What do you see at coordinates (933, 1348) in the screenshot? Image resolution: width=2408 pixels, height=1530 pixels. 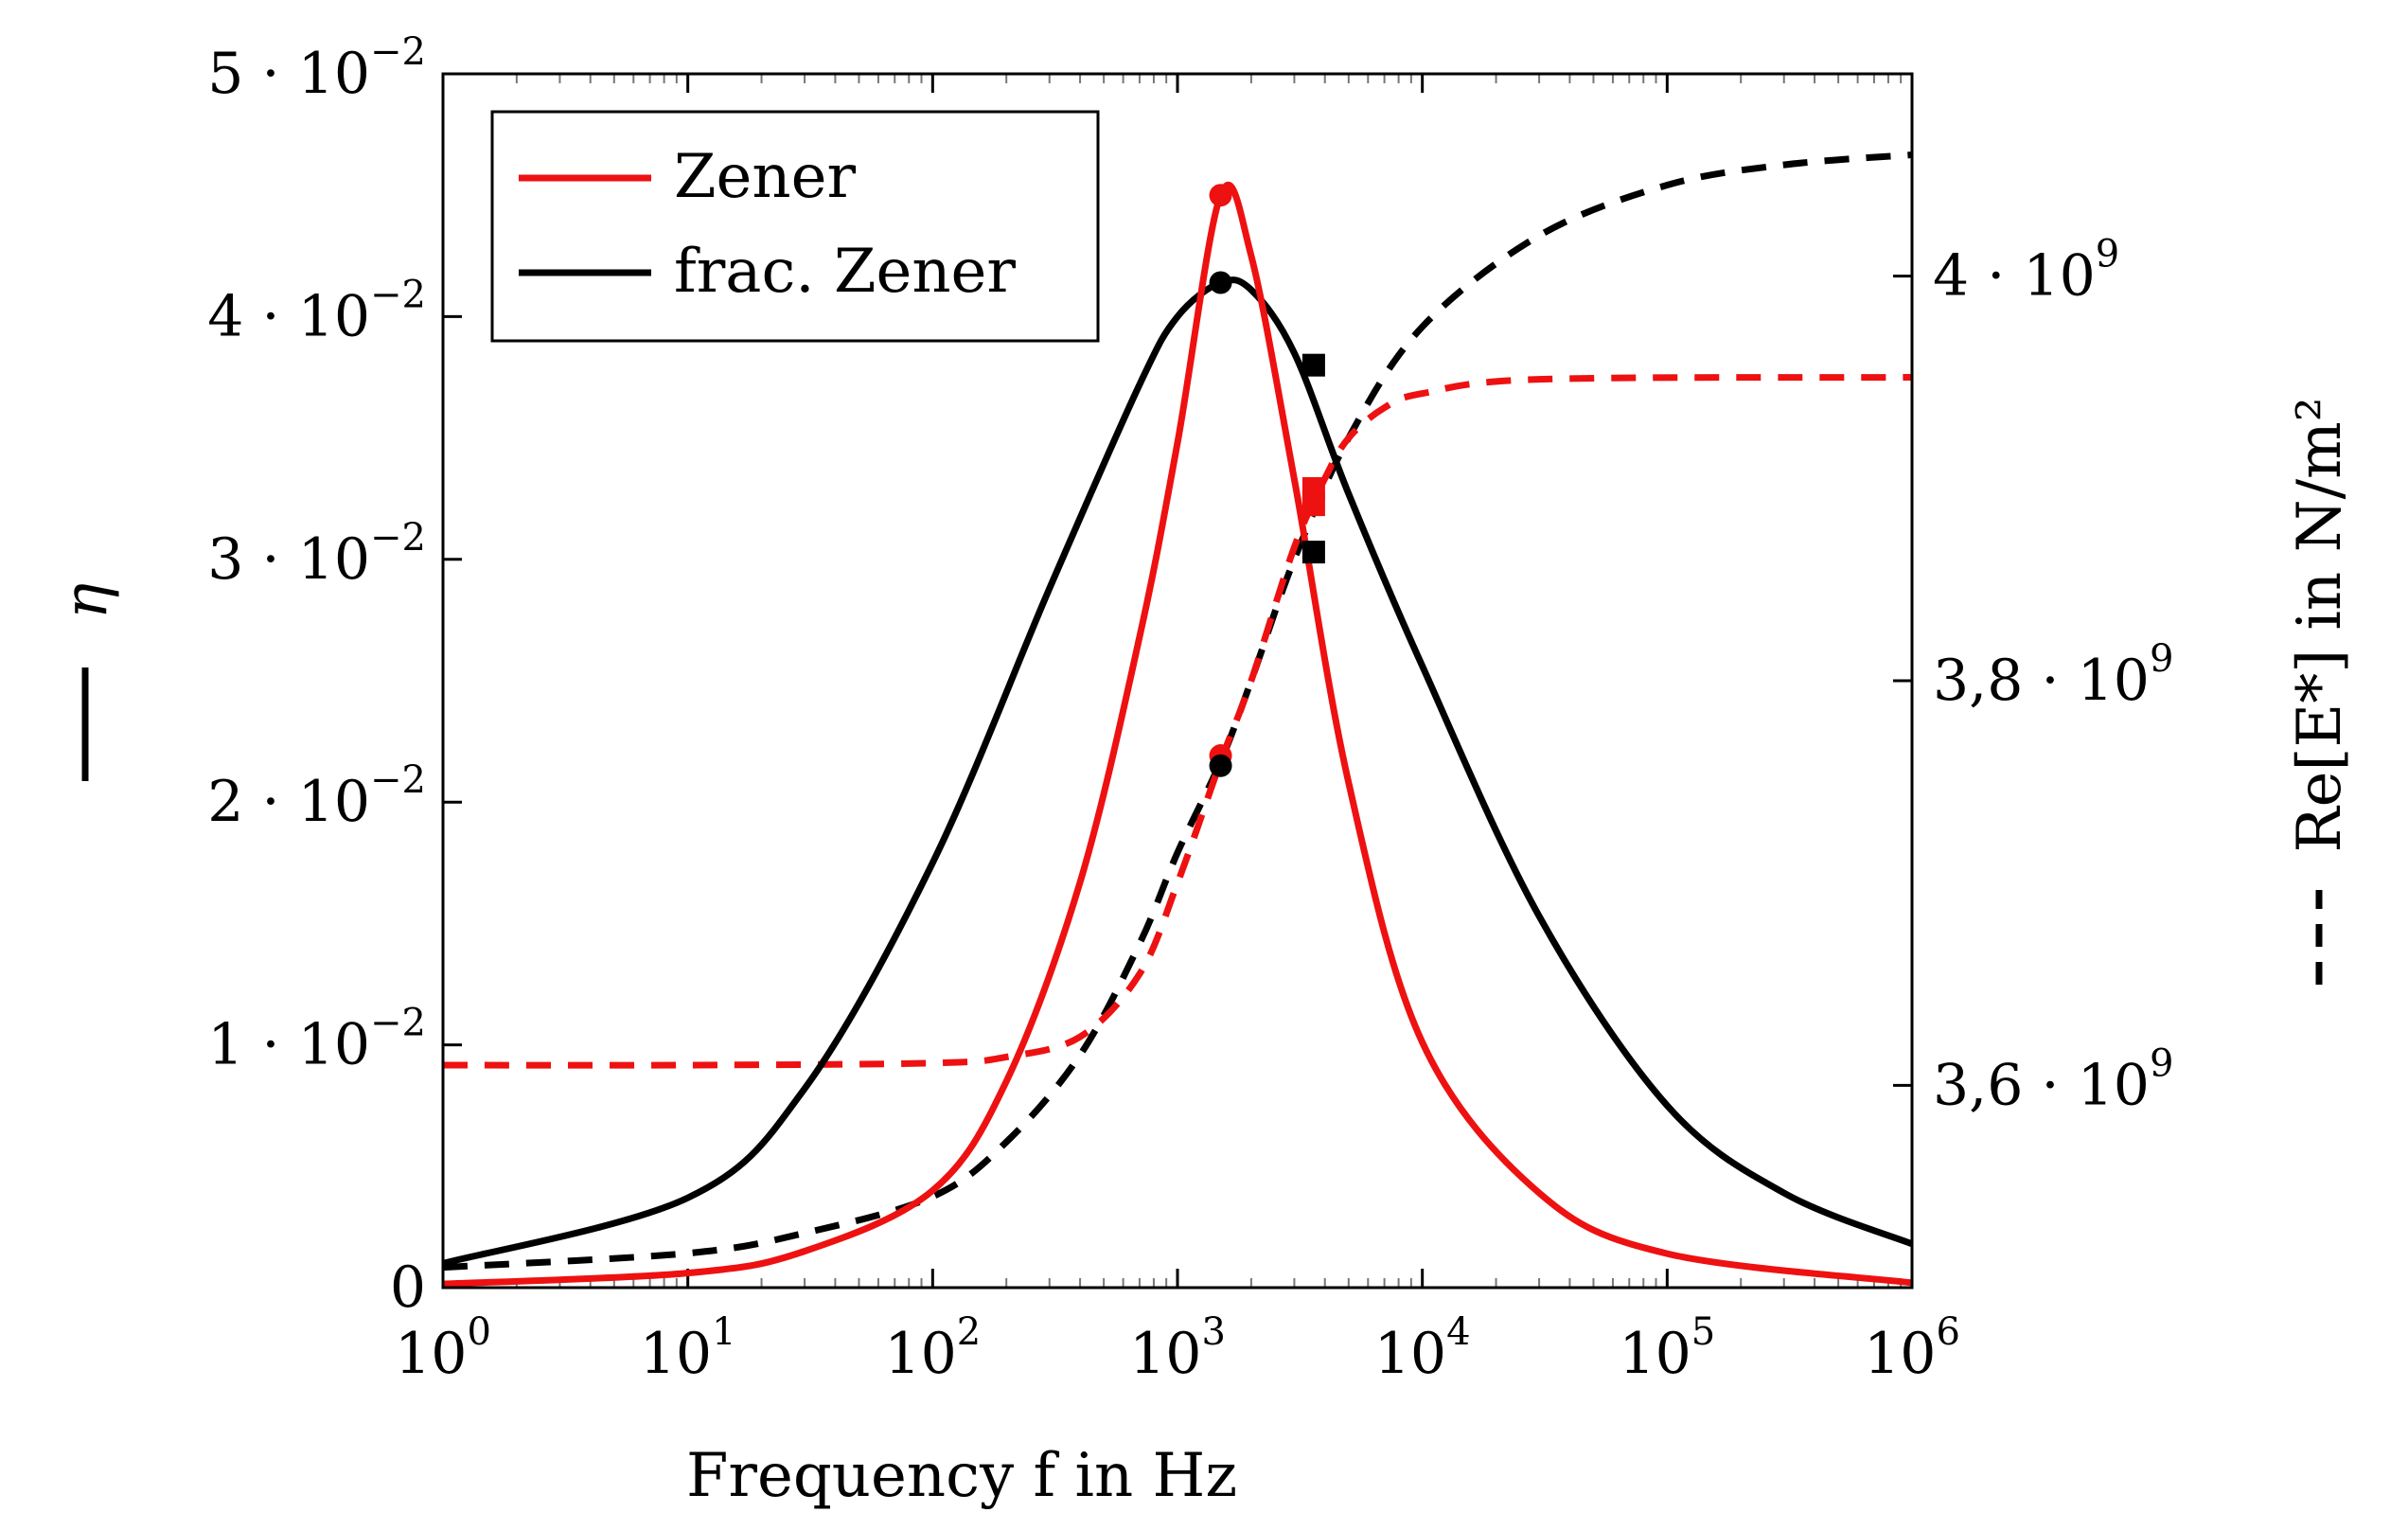 I see `x-tick-label: 10²` at bounding box center [933, 1348].